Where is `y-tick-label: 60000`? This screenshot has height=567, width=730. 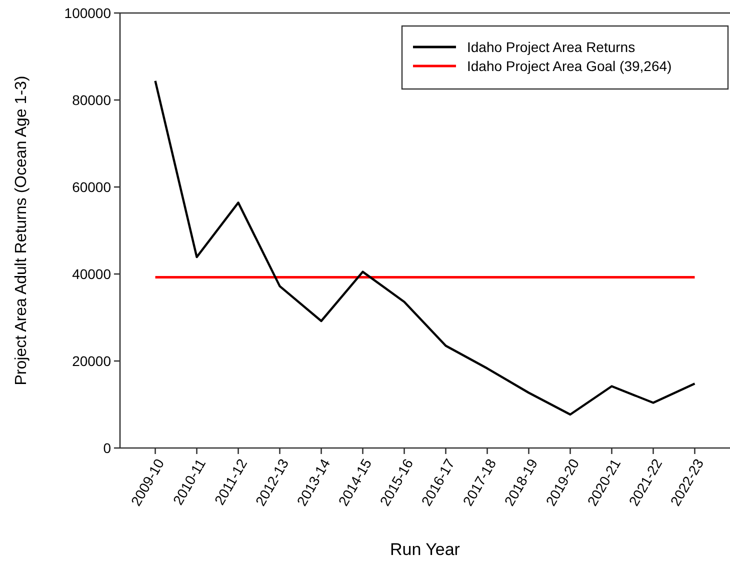
y-tick-label: 60000 is located at coordinates (92, 186).